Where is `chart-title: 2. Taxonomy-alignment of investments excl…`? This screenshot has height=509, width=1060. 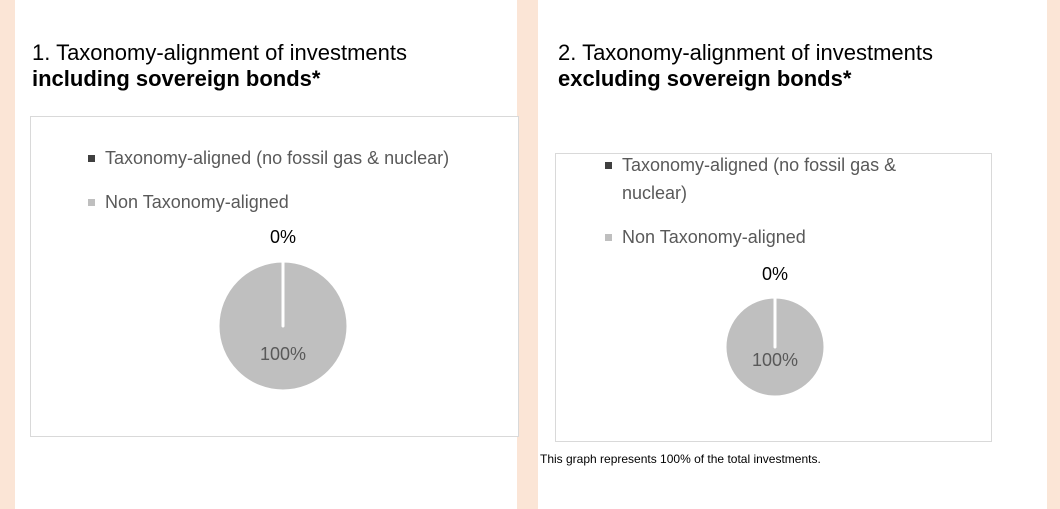
chart-title: 2. Taxonomy-alignment of investments excl… is located at coordinates (745, 66).